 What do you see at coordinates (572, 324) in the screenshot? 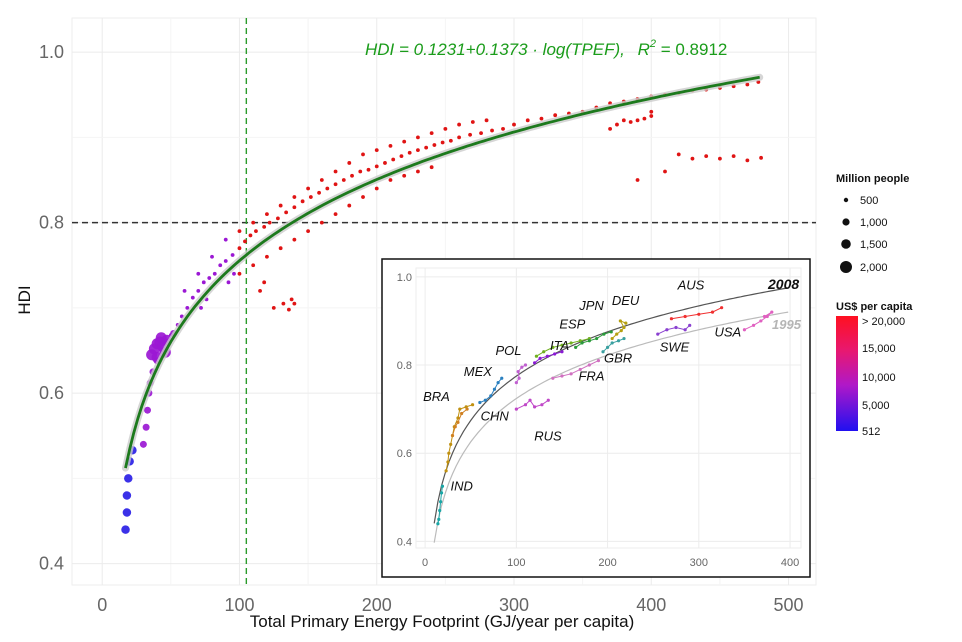
I see `inset-label-ESP: ESP` at bounding box center [572, 324].